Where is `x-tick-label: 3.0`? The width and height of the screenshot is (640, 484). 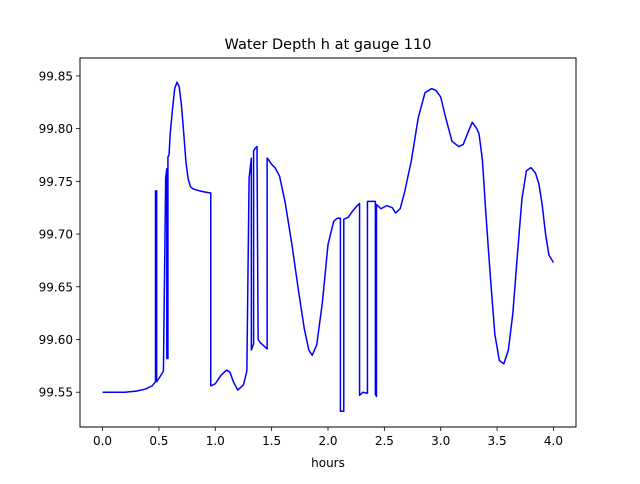
x-tick-label: 3.0 is located at coordinates (440, 441).